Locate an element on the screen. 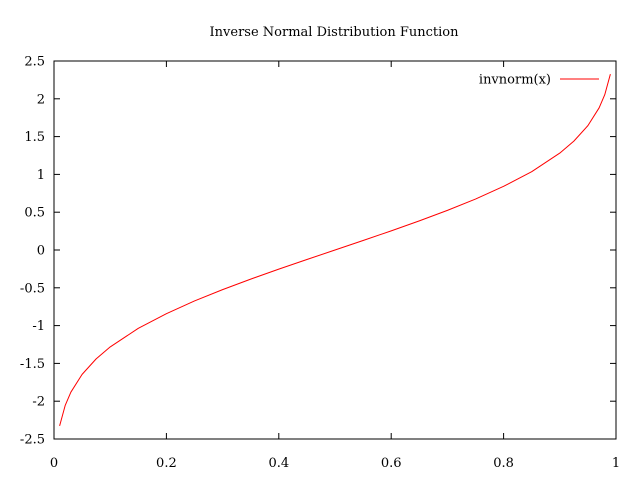  y-tick-label: -0.5 is located at coordinates (32, 288).